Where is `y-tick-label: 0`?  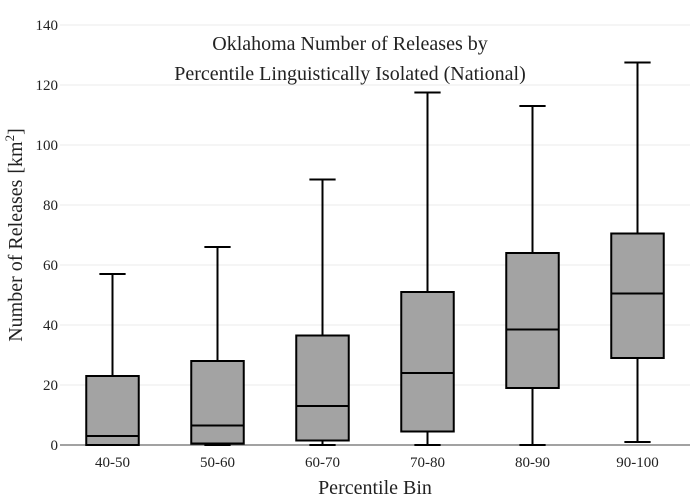 y-tick-label: 0 is located at coordinates (55, 446).